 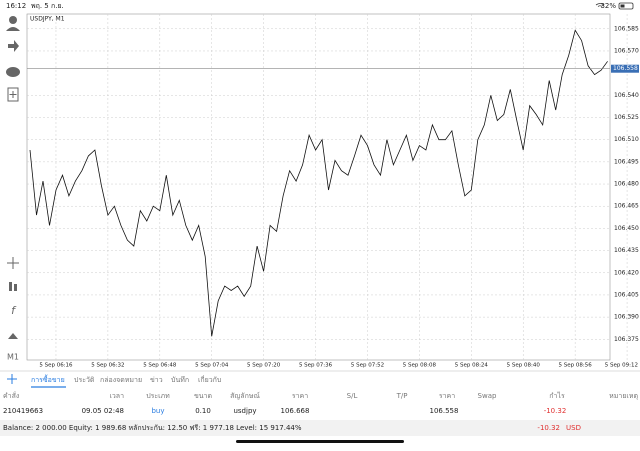 What do you see at coordinates (156, 380) in the screenshot?
I see `tab: ข่าว` at bounding box center [156, 380].